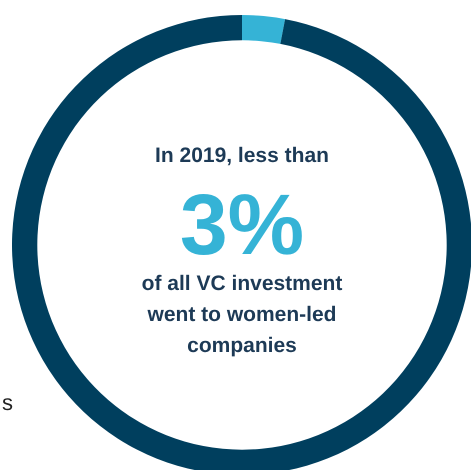 This screenshot has width=471, height=470. Describe the element at coordinates (242, 225) in the screenshot. I see `data-label: 3%` at that location.